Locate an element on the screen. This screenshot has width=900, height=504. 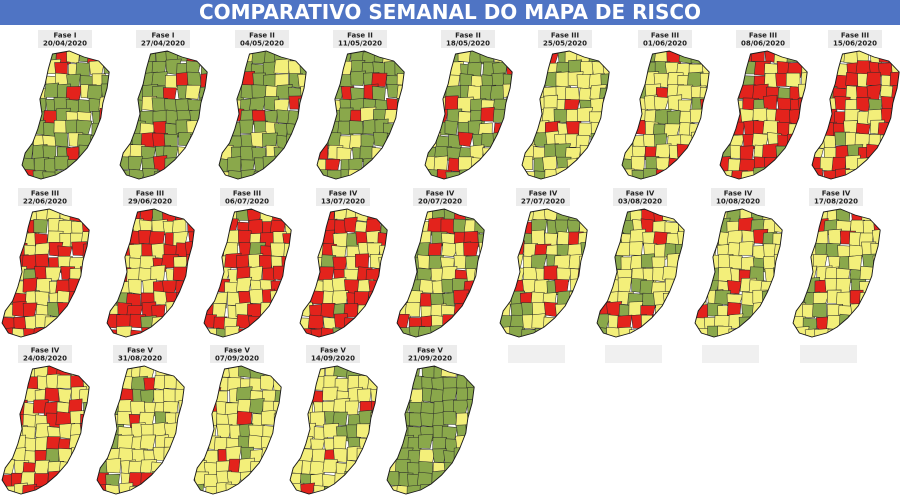
date-label: 13/07/2020 is located at coordinates (343, 202).